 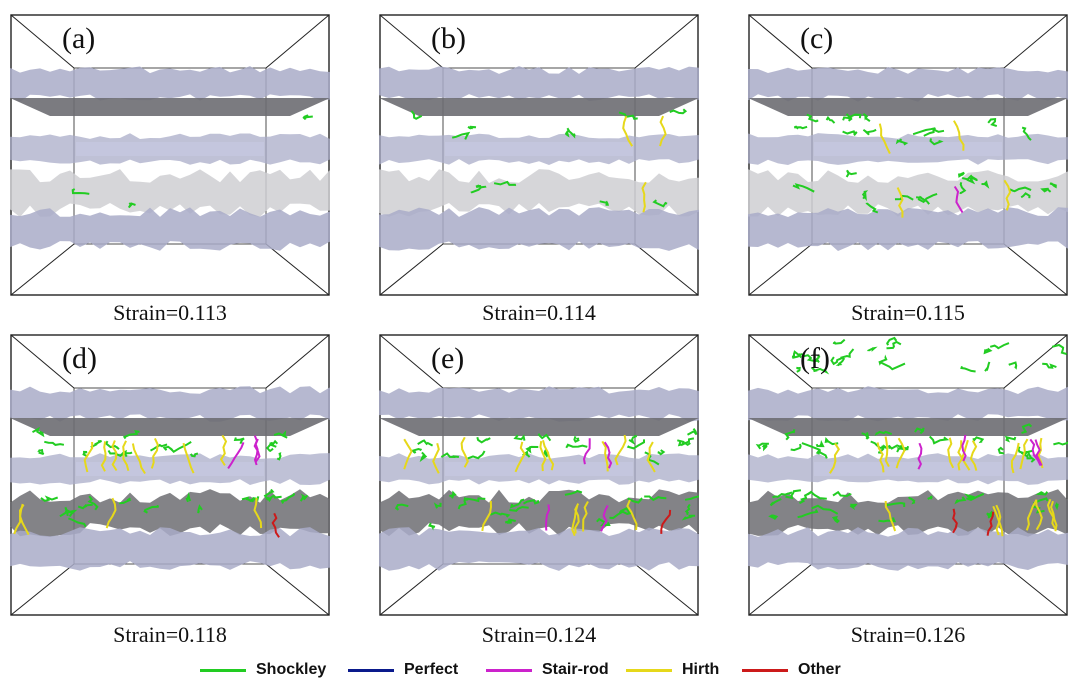 I want to click on simulation-view, so click(x=908, y=155).